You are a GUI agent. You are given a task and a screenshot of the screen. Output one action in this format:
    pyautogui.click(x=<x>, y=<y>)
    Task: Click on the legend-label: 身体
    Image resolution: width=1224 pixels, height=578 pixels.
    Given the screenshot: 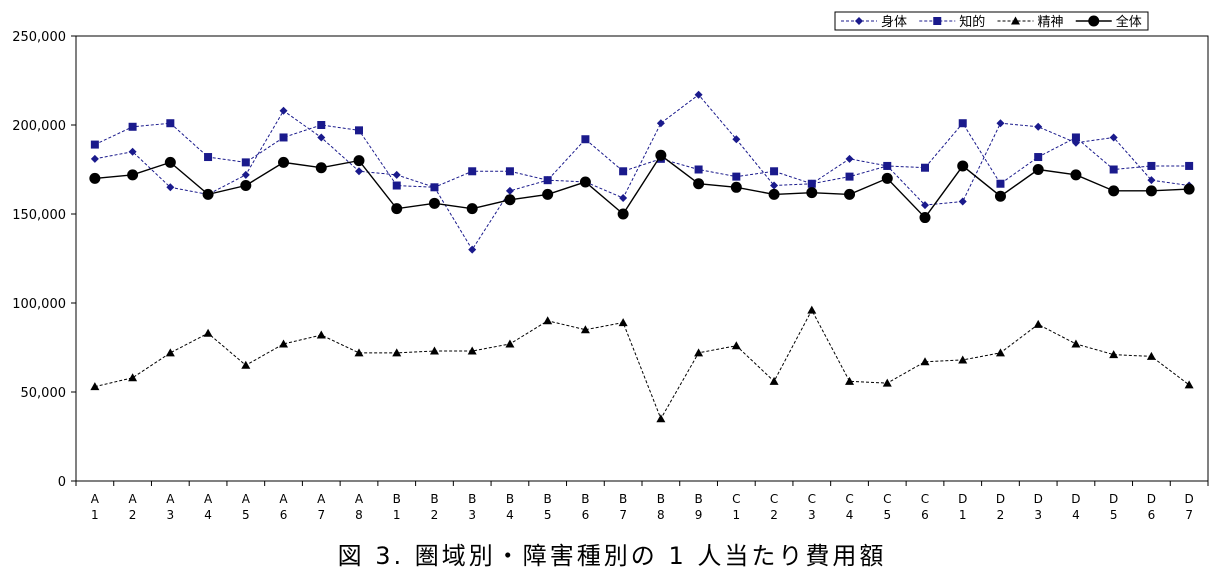 What is the action you would take?
    pyautogui.click(x=894, y=22)
    